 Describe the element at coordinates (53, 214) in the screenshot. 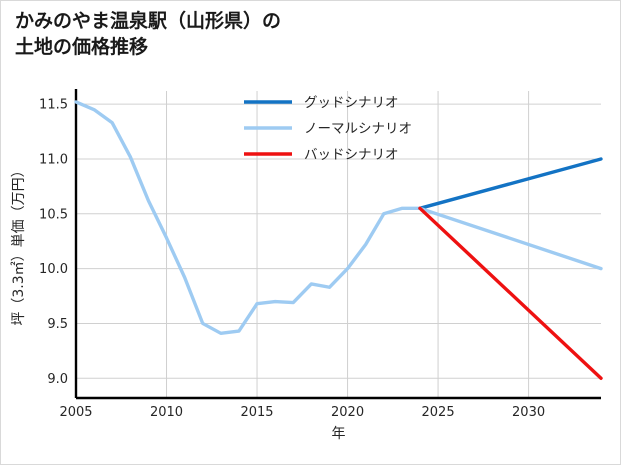

I see `y-tick-label: 10.5` at that location.